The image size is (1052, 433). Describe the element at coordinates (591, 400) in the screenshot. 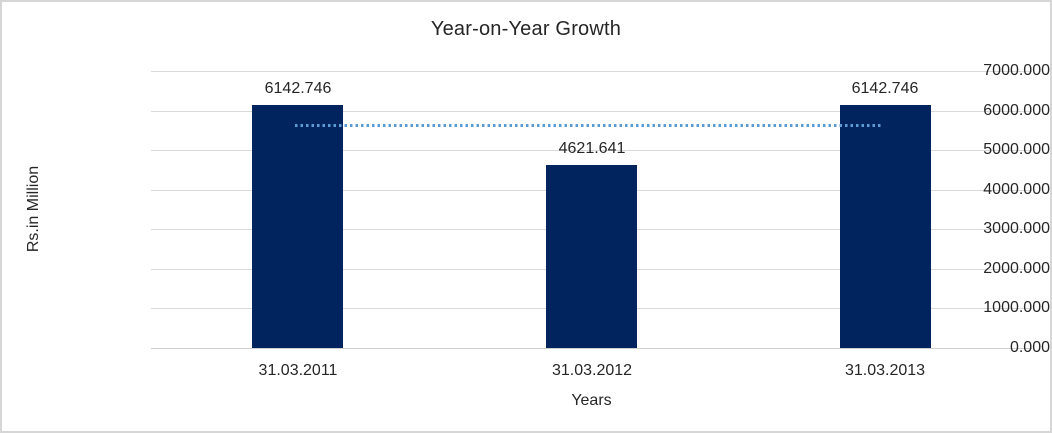

I see `x-axis-title: Years` at that location.